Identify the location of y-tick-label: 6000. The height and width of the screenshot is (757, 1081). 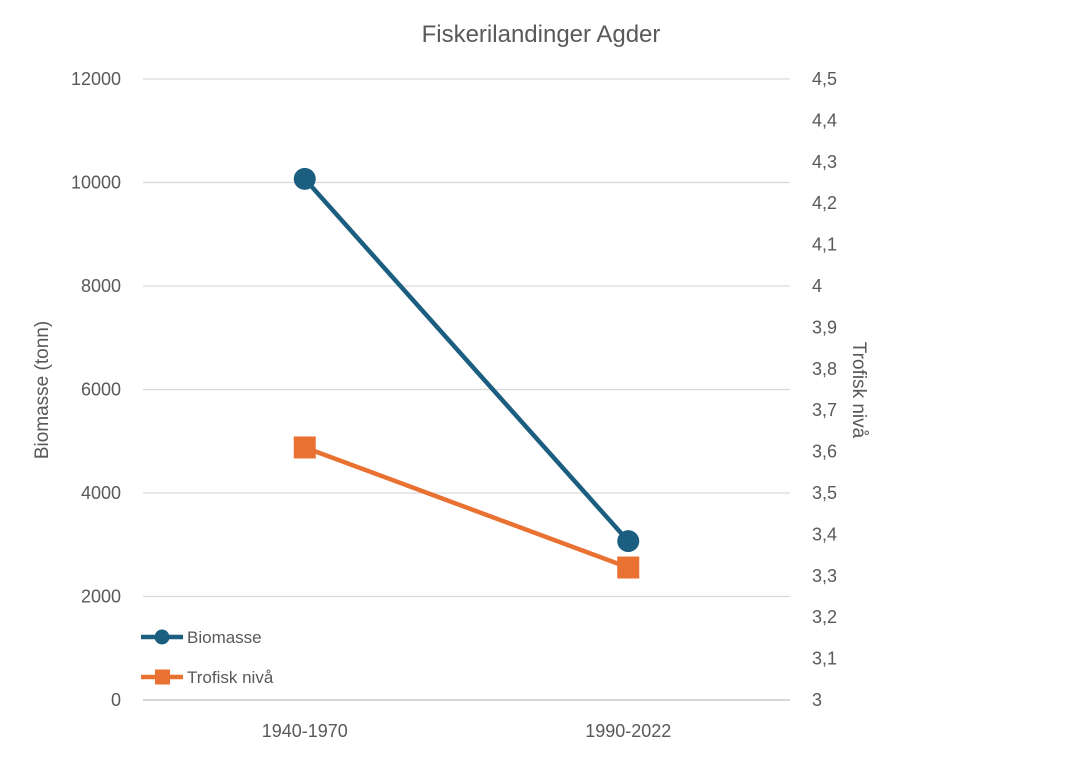
(101, 390).